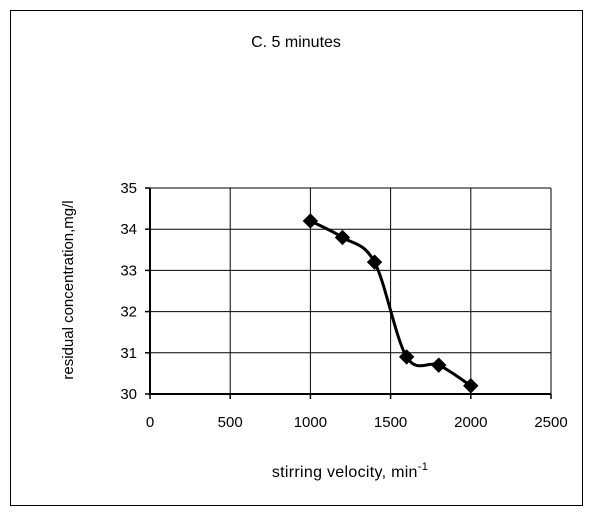  What do you see at coordinates (390, 303) in the screenshot?
I see `series` at bounding box center [390, 303].